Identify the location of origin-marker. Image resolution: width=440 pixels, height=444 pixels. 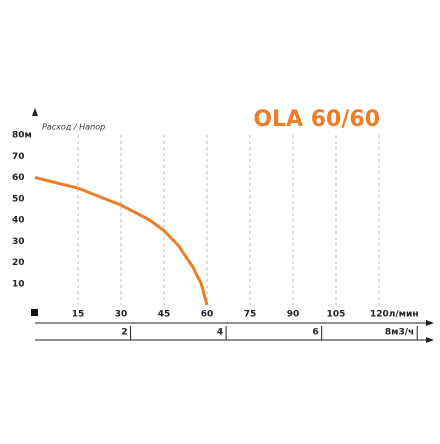
(34, 312).